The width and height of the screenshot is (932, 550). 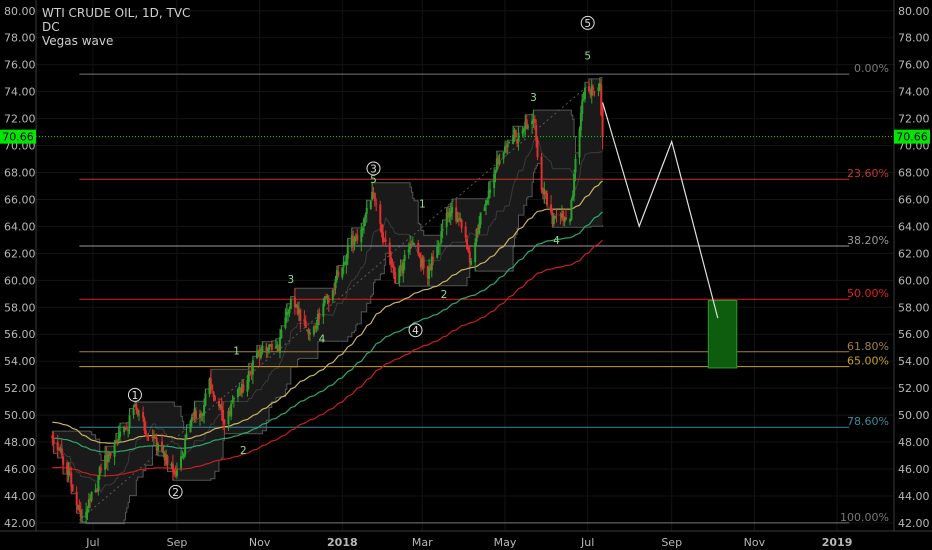 What do you see at coordinates (78, 41) in the screenshot?
I see `indicator-vegas-wave-label: Vegas wave` at bounding box center [78, 41].